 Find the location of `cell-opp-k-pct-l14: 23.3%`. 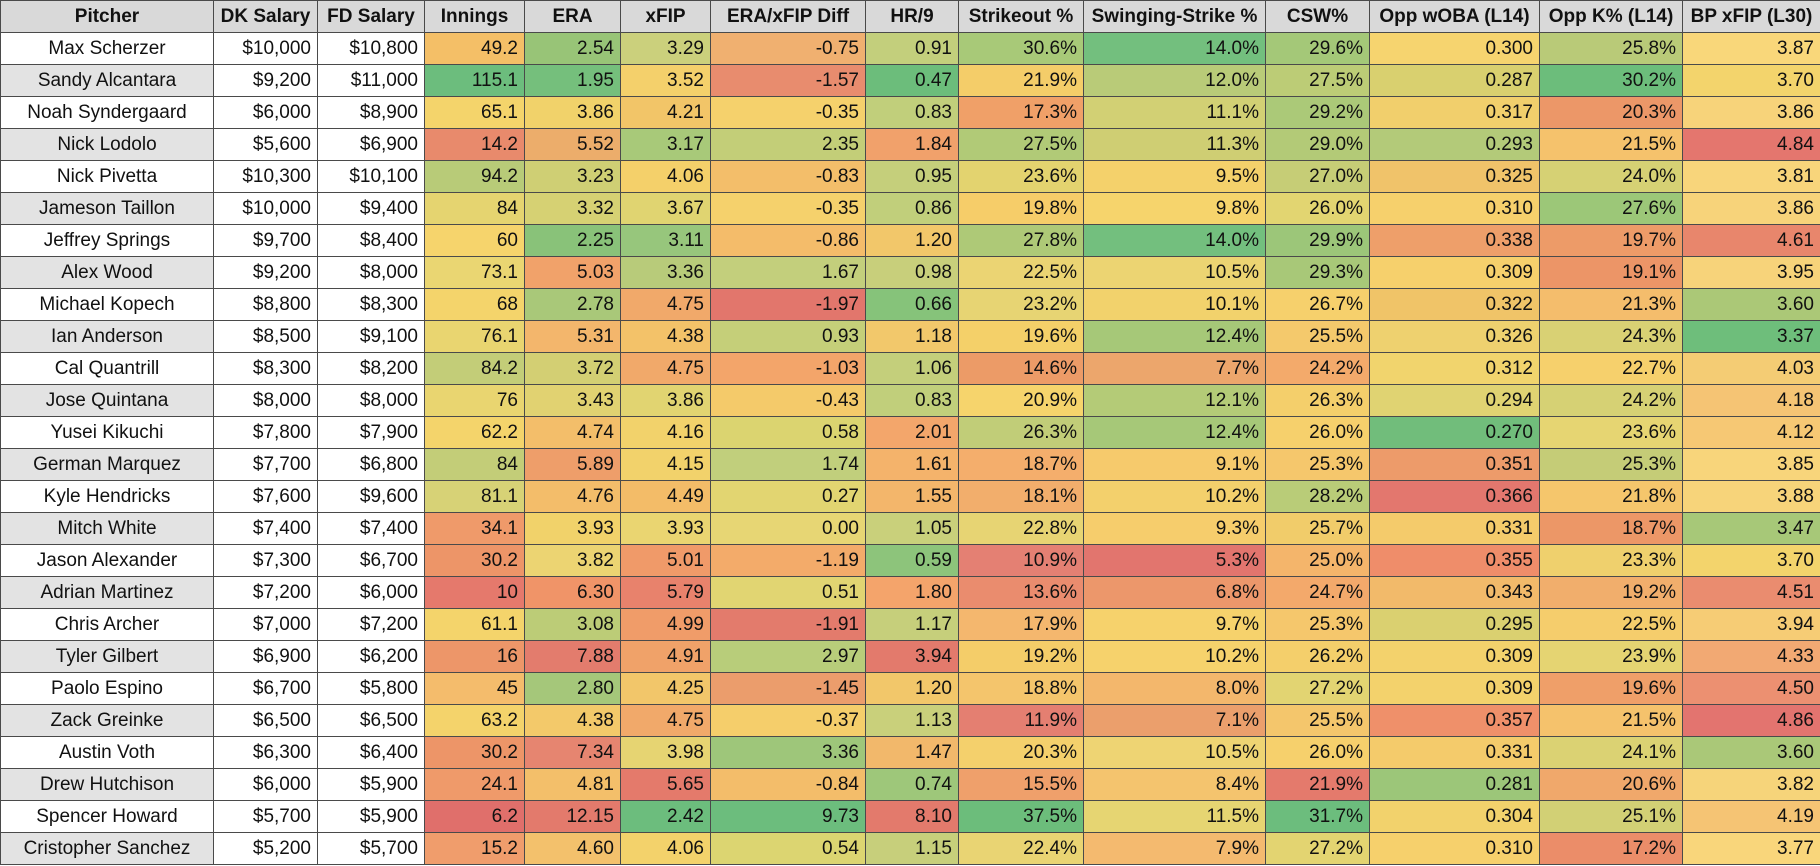

cell-opp-k-pct-l14: 23.3% is located at coordinates (1611, 560).